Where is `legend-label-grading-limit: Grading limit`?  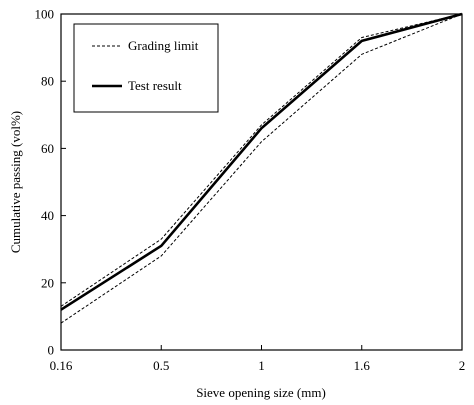
legend-label-grading-limit: Grading limit is located at coordinates (163, 45).